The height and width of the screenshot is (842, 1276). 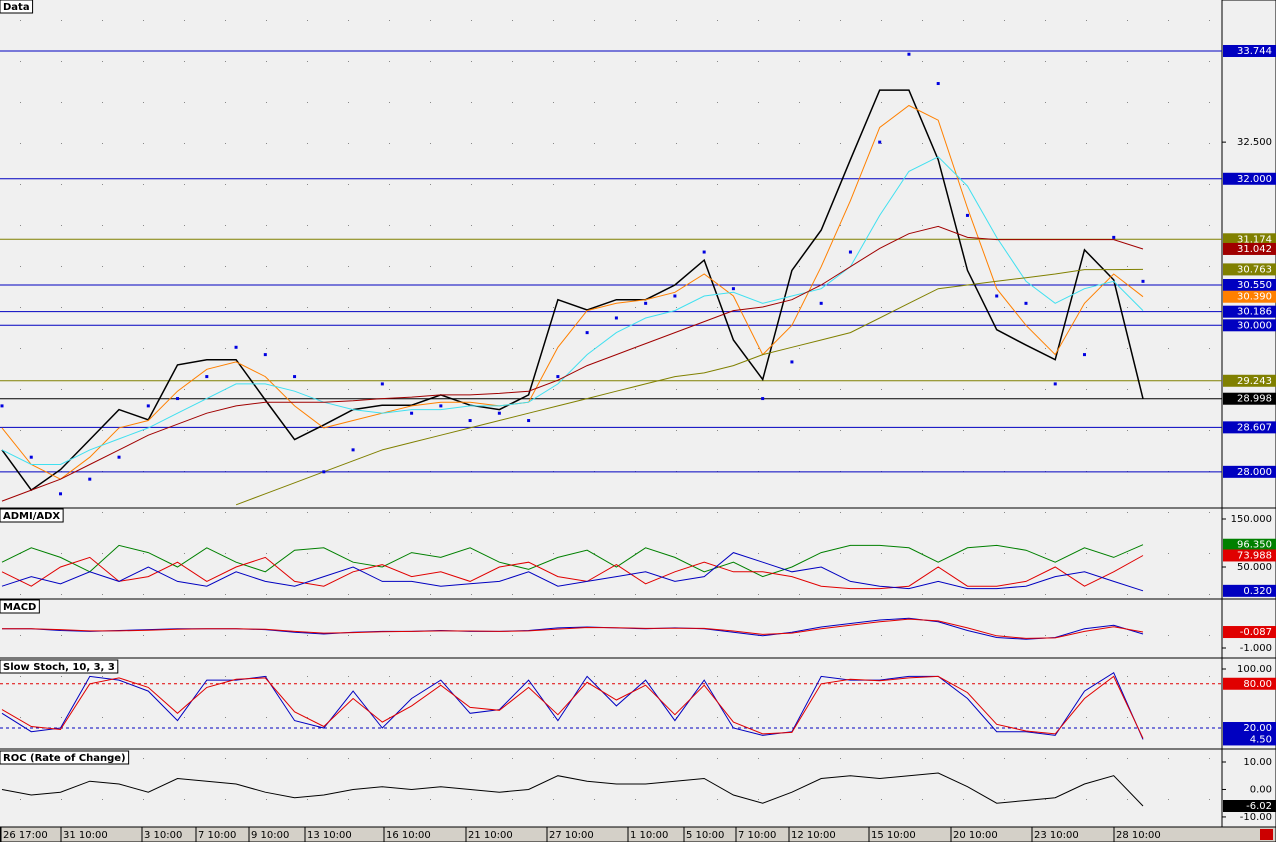 I want to click on x-tick-label: 20 10:00, so click(x=975, y=835).